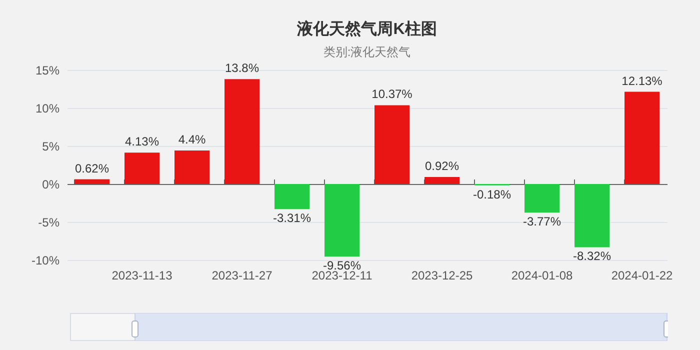 The height and width of the screenshot is (350, 700). What do you see at coordinates (642, 275) in the screenshot?
I see `x-tick-label: 2024-01-22` at bounding box center [642, 275].